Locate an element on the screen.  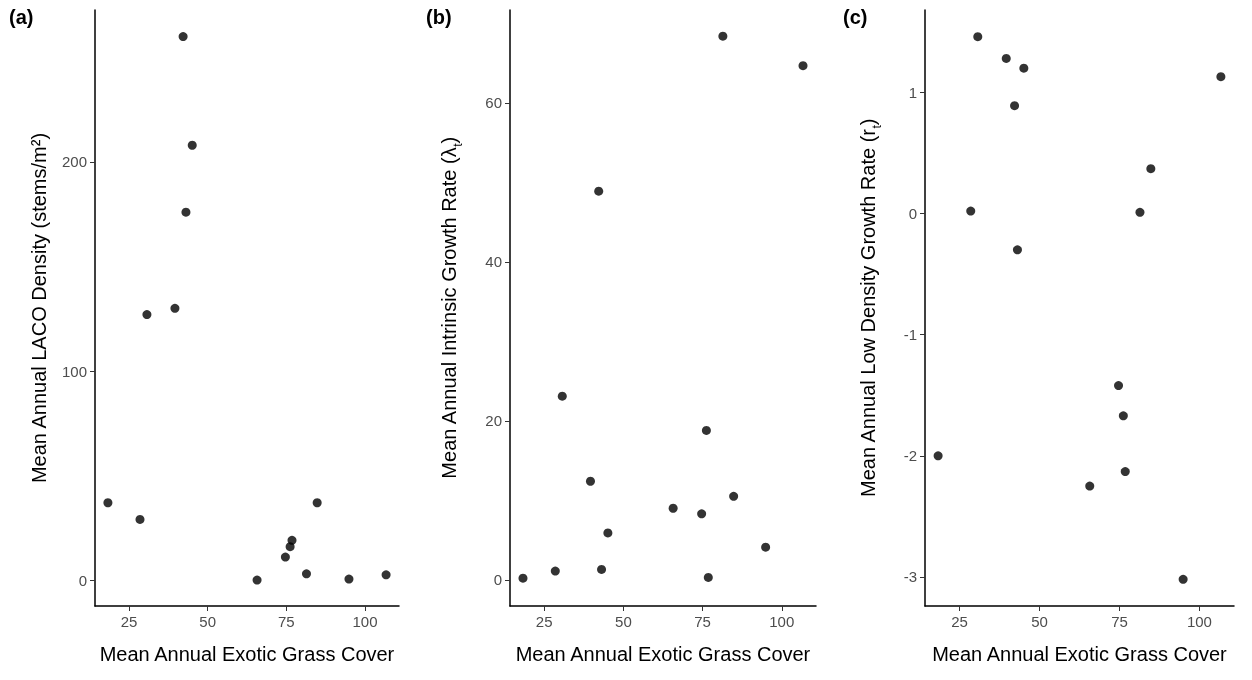
y-tick-label: -1 is located at coordinates (910, 335).